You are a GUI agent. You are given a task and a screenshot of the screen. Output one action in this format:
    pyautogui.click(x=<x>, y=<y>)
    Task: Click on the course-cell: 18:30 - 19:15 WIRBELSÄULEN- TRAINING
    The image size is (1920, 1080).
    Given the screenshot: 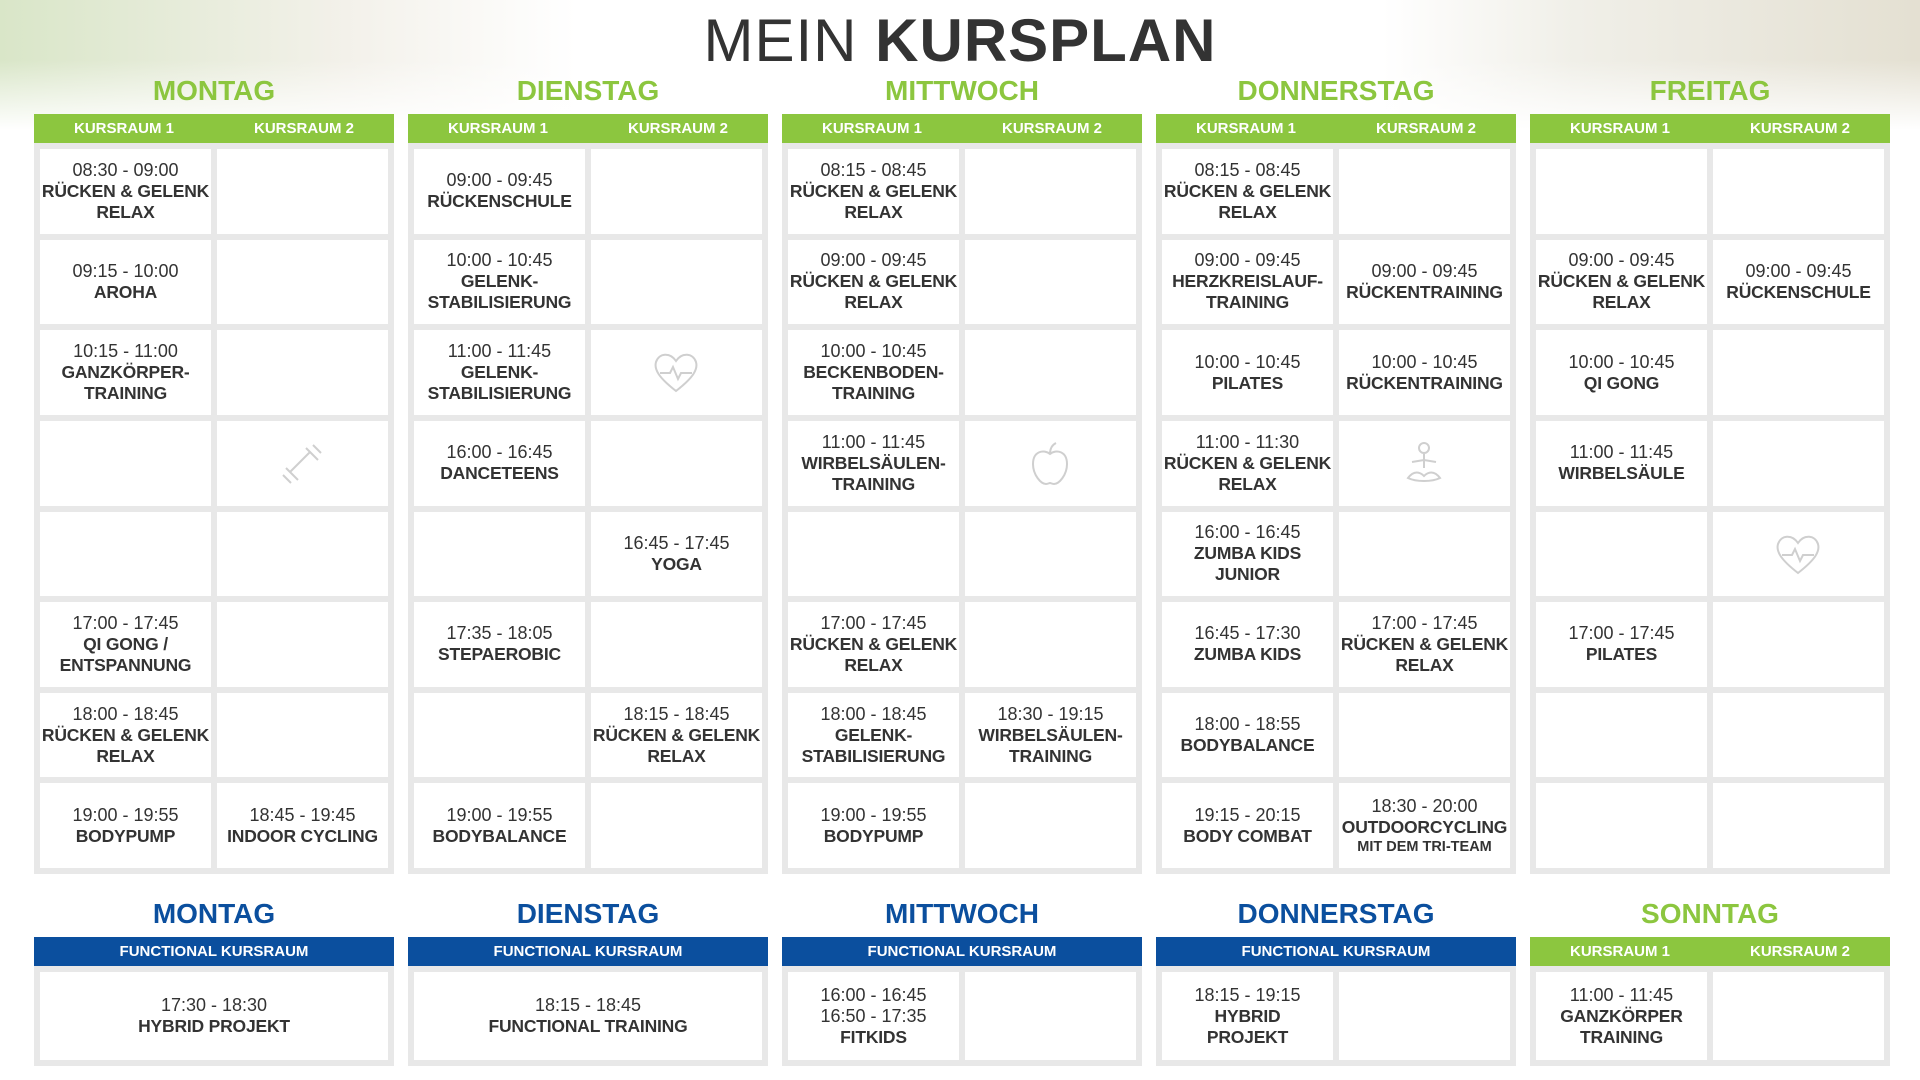 What is the action you would take?
    pyautogui.click(x=1050, y=735)
    